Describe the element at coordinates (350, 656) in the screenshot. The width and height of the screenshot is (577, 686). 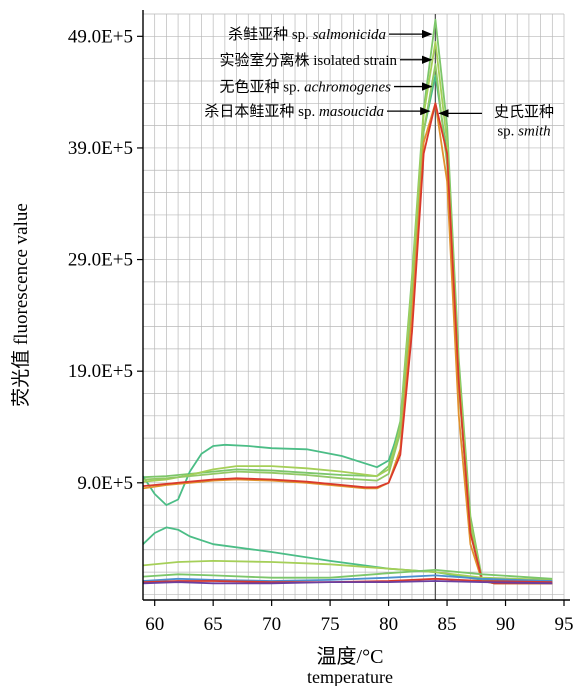
I see `x-axis-title: 温度/°C` at that location.